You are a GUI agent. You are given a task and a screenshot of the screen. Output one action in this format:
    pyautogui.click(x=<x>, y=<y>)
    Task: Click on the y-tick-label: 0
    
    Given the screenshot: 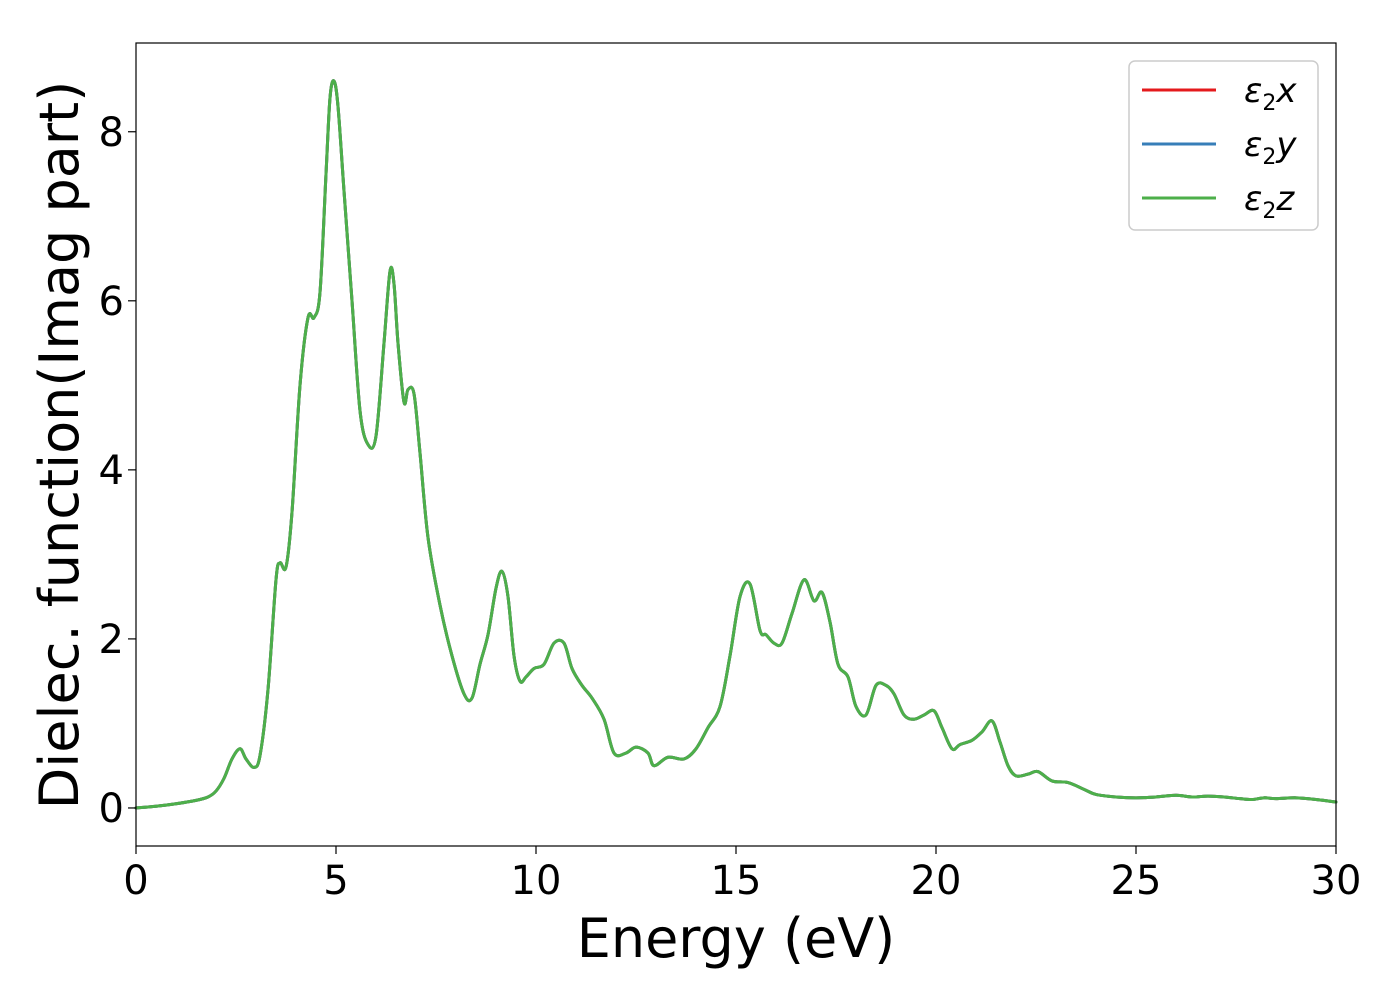 What is the action you would take?
    pyautogui.click(x=111, y=809)
    